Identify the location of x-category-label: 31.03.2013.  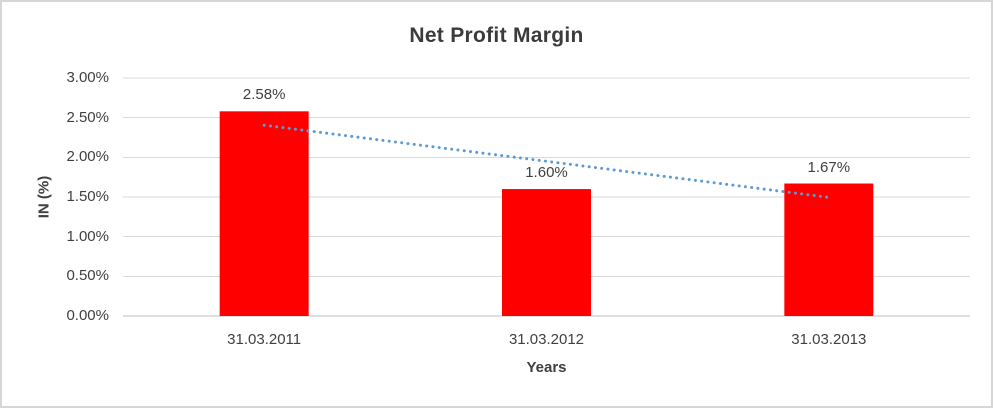
(829, 339).